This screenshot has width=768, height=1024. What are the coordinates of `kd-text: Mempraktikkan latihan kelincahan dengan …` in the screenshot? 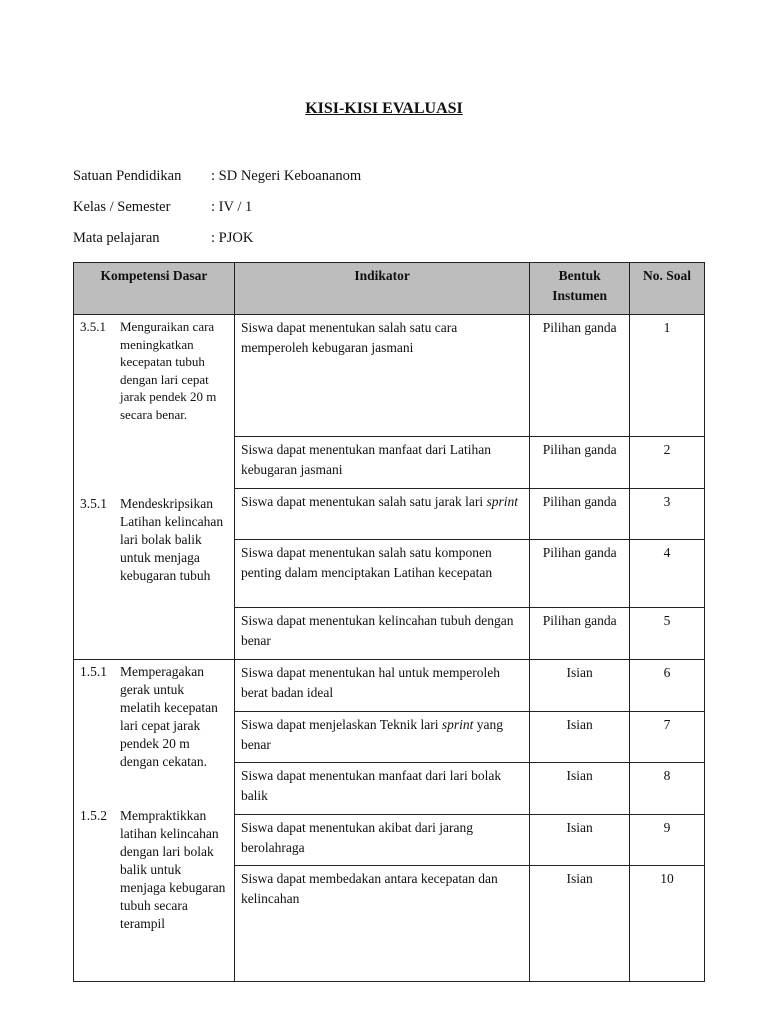 It's located at (173, 869).